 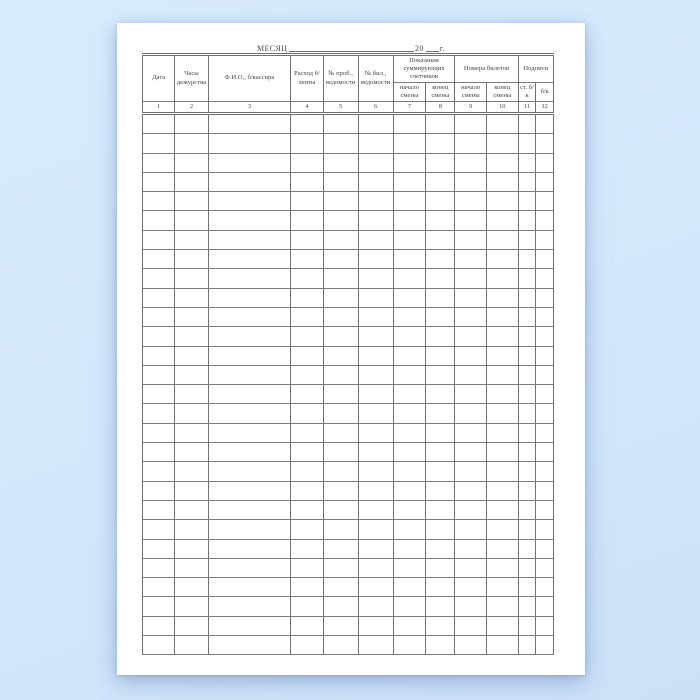 I want to click on month-fill-line, so click(x=351, y=51).